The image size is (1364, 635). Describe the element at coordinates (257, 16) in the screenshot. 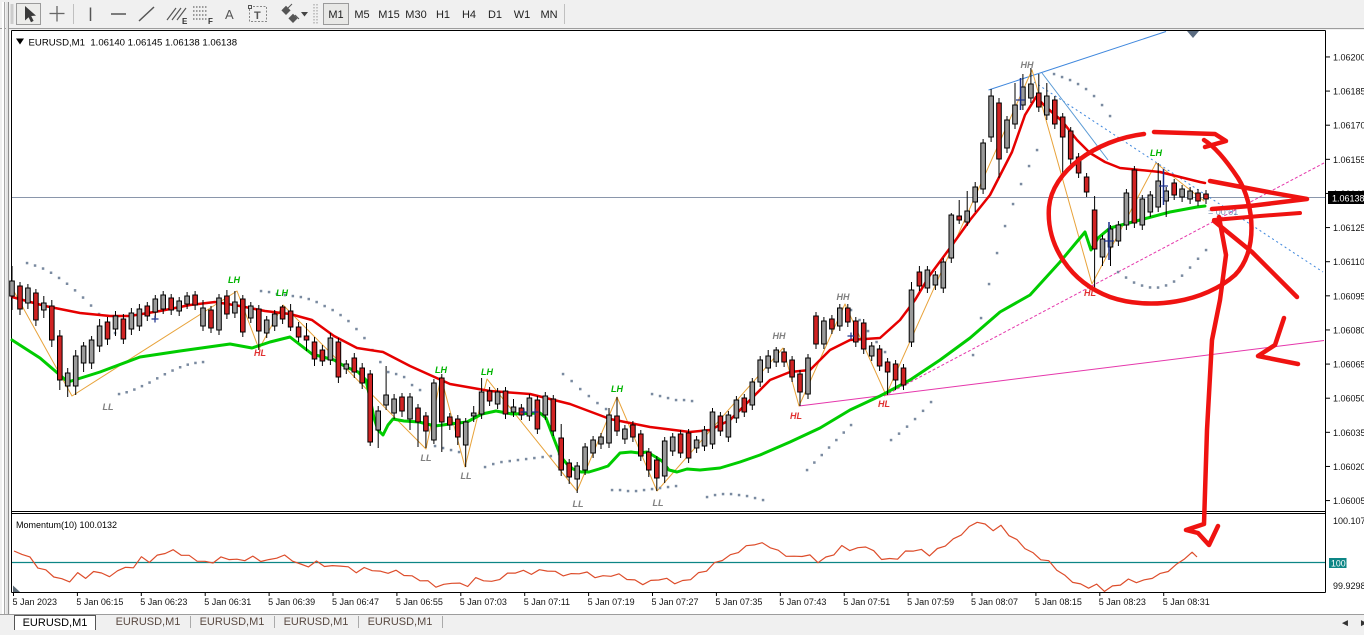

I see `svg-text: T` at that location.